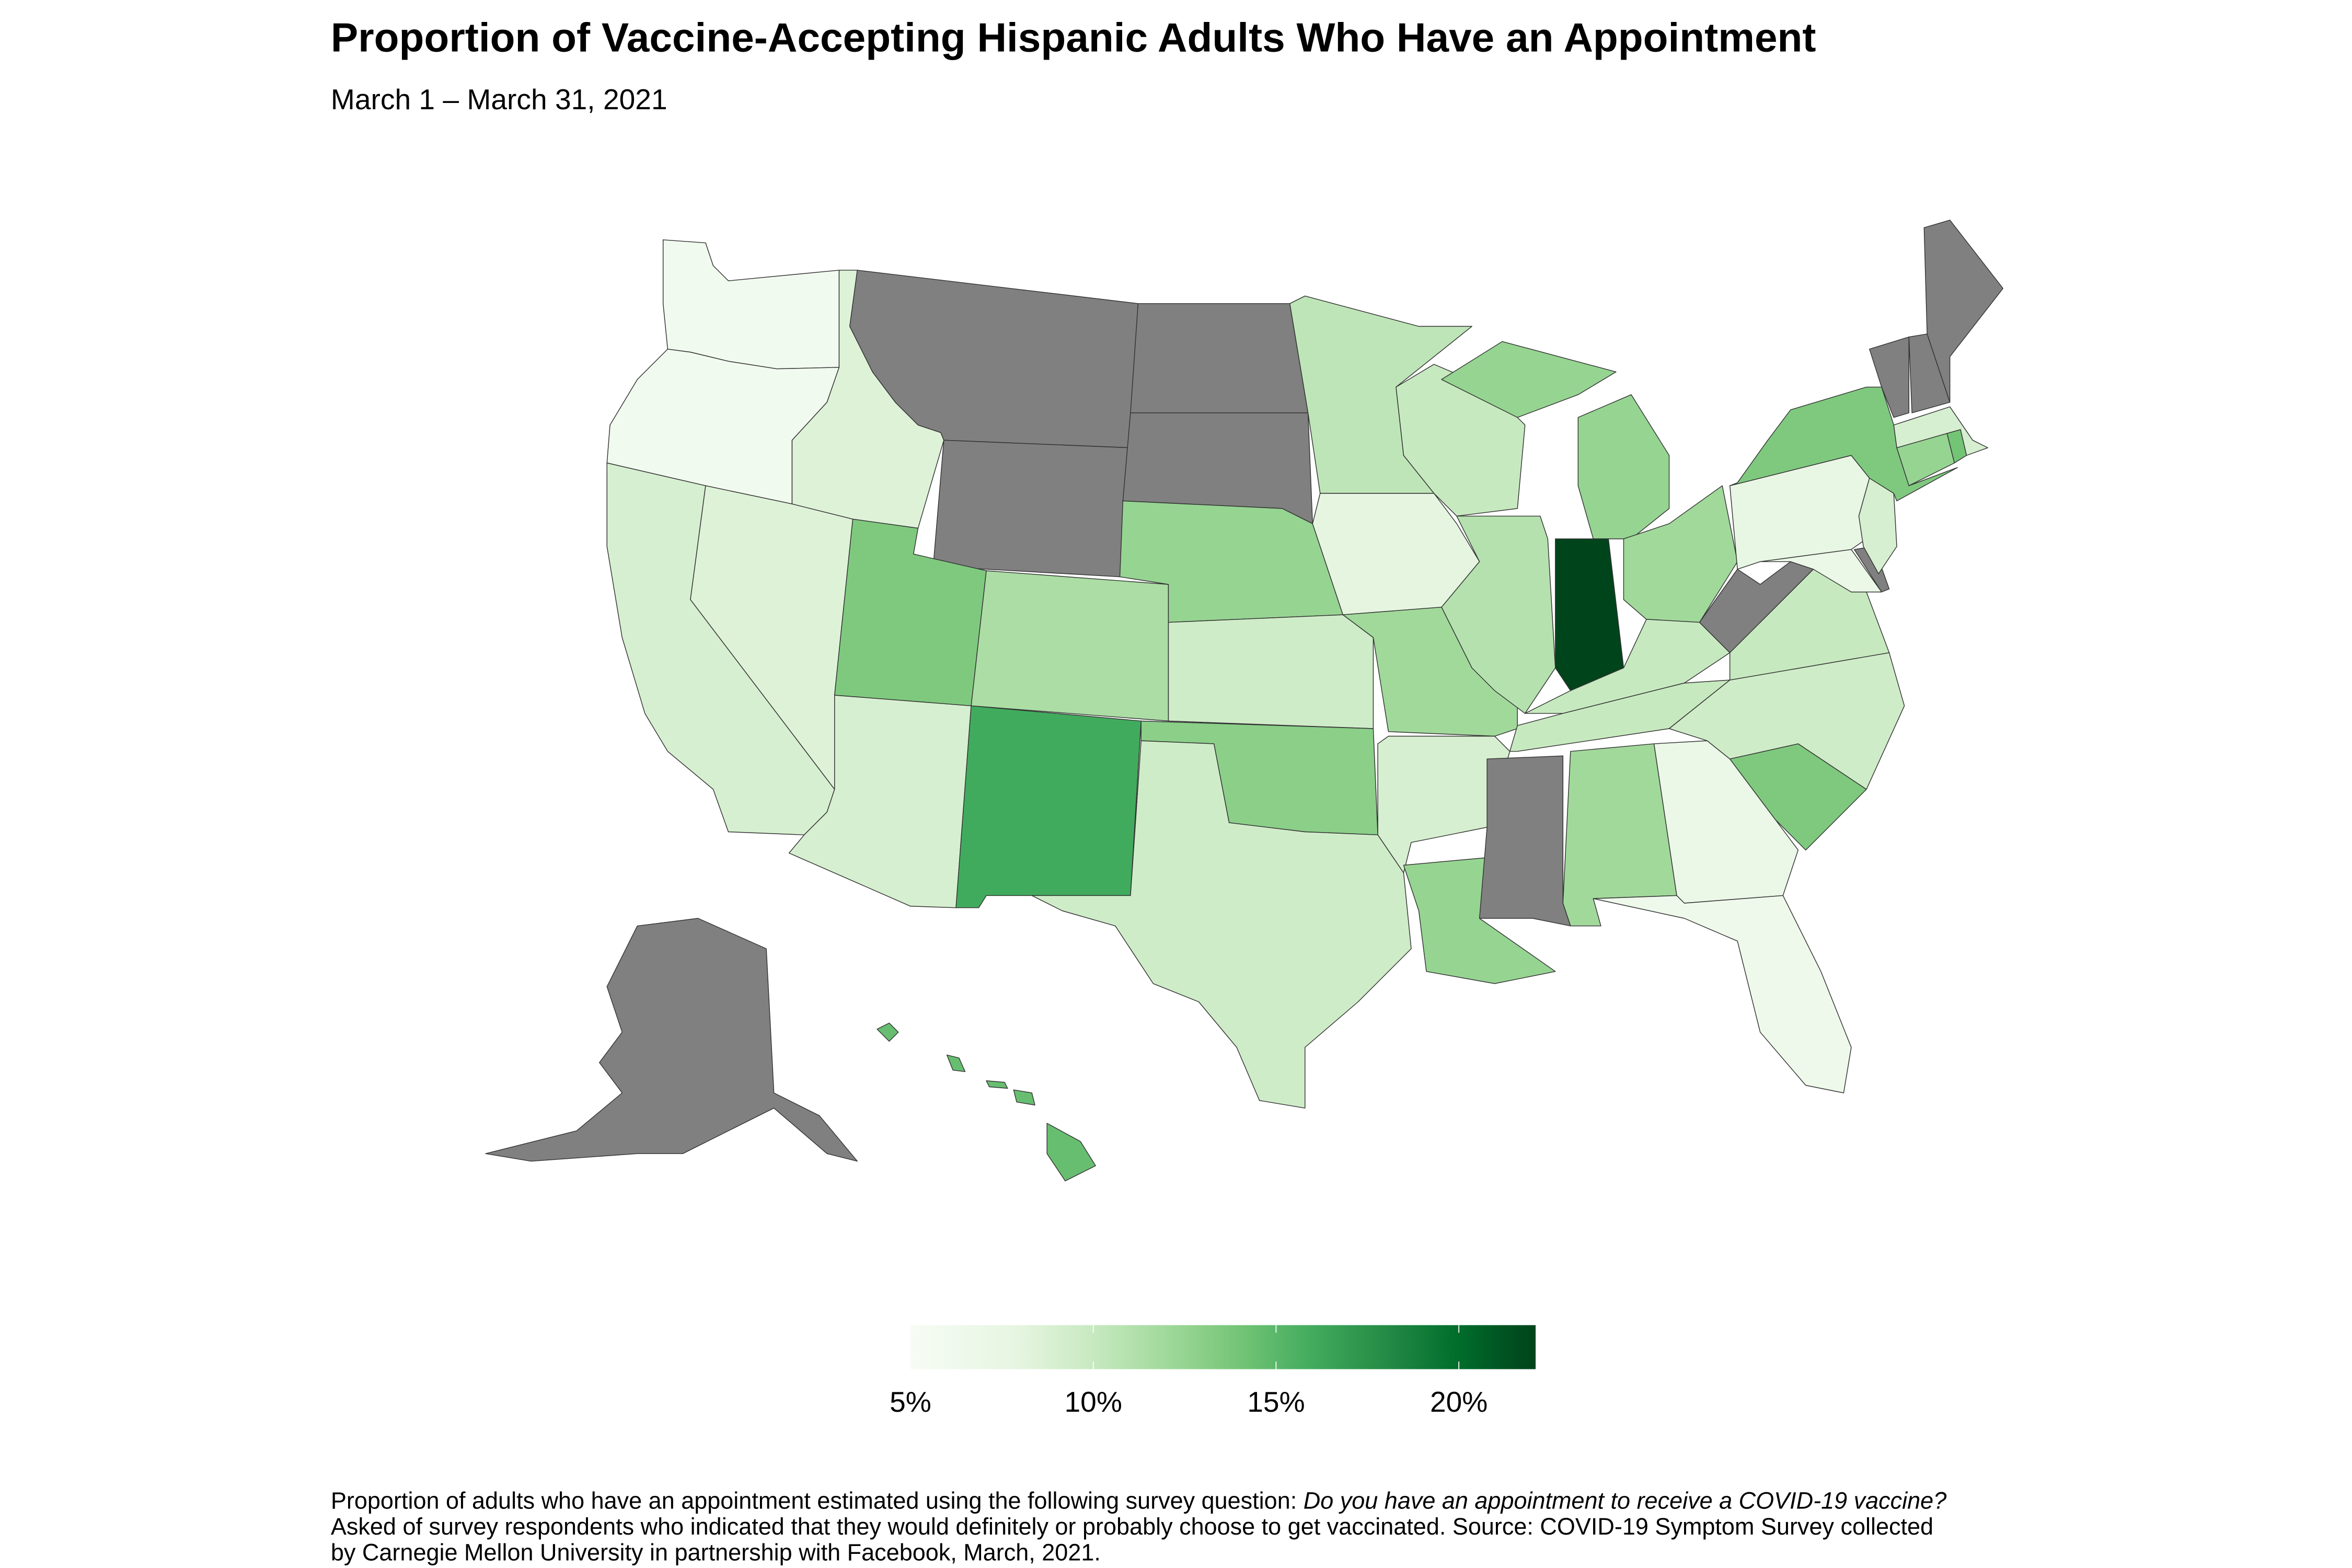 The image size is (2352, 1568). I want to click on state-ar, so click(1444, 804).